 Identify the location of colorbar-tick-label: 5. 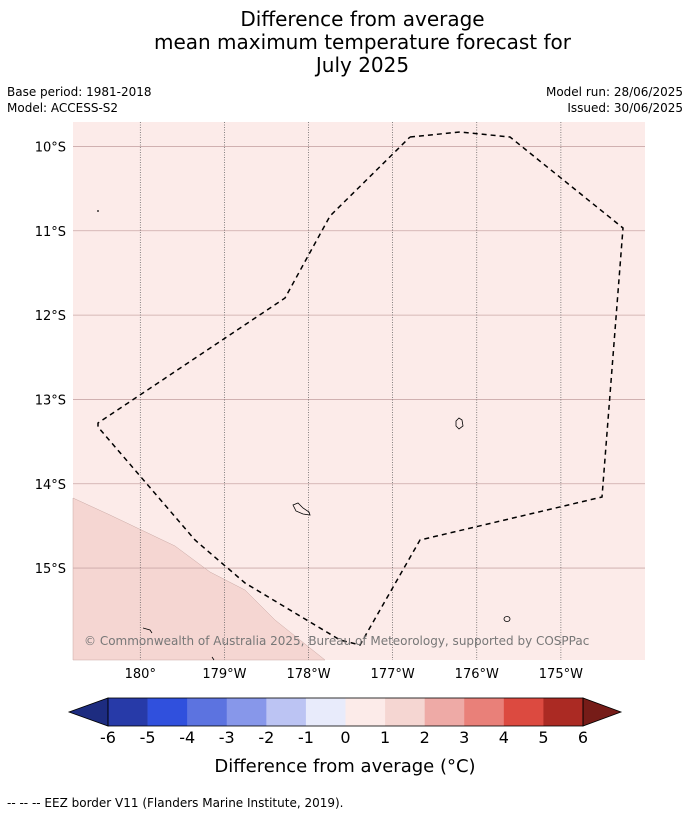
(543, 737).